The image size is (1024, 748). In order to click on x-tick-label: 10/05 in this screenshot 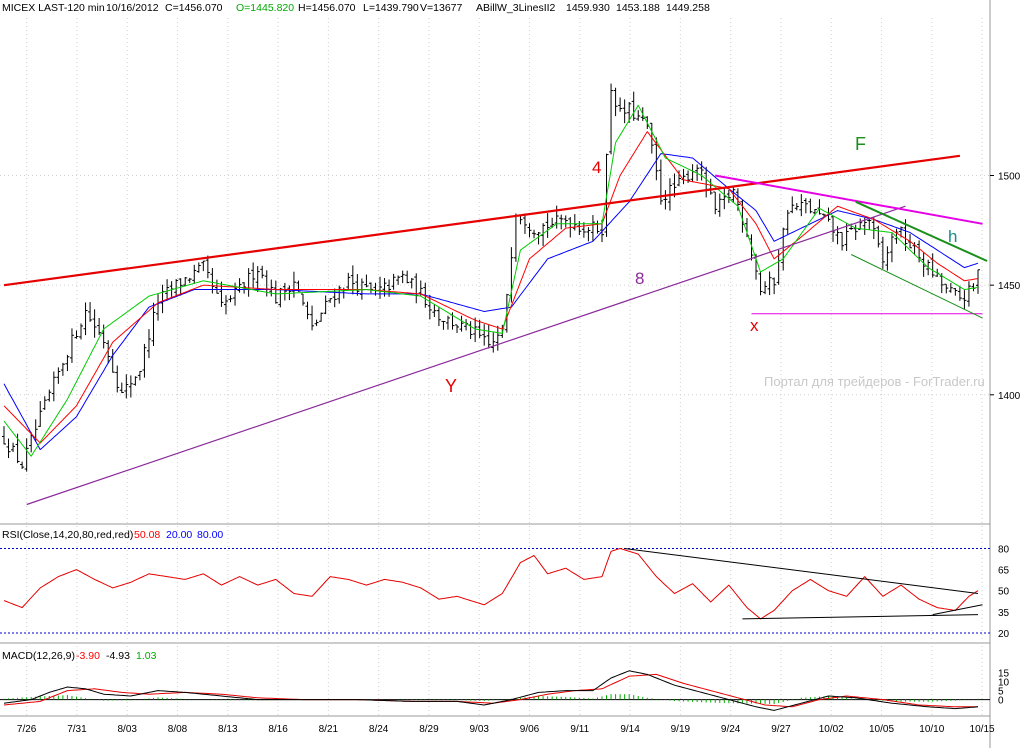, I will do `click(881, 729)`.